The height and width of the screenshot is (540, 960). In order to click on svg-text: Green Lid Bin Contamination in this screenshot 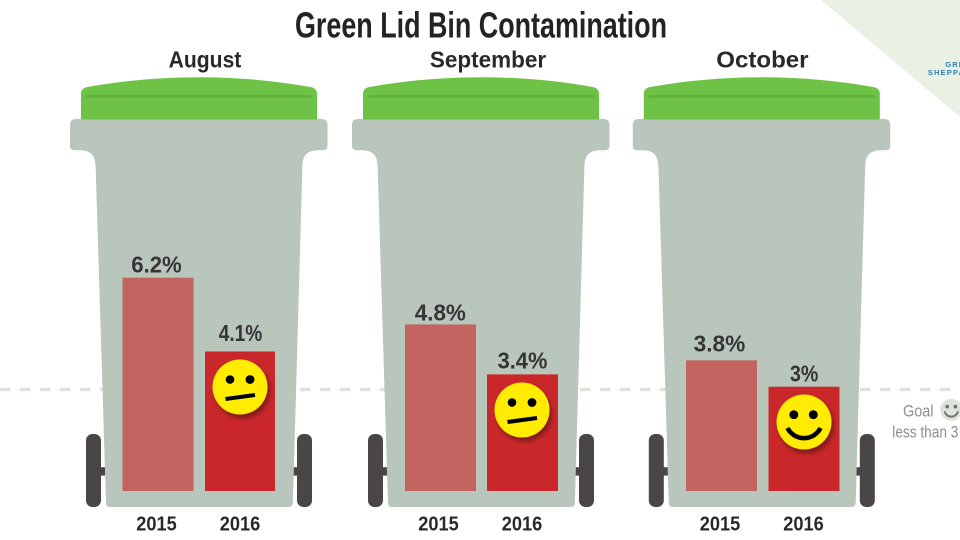, I will do `click(481, 25)`.